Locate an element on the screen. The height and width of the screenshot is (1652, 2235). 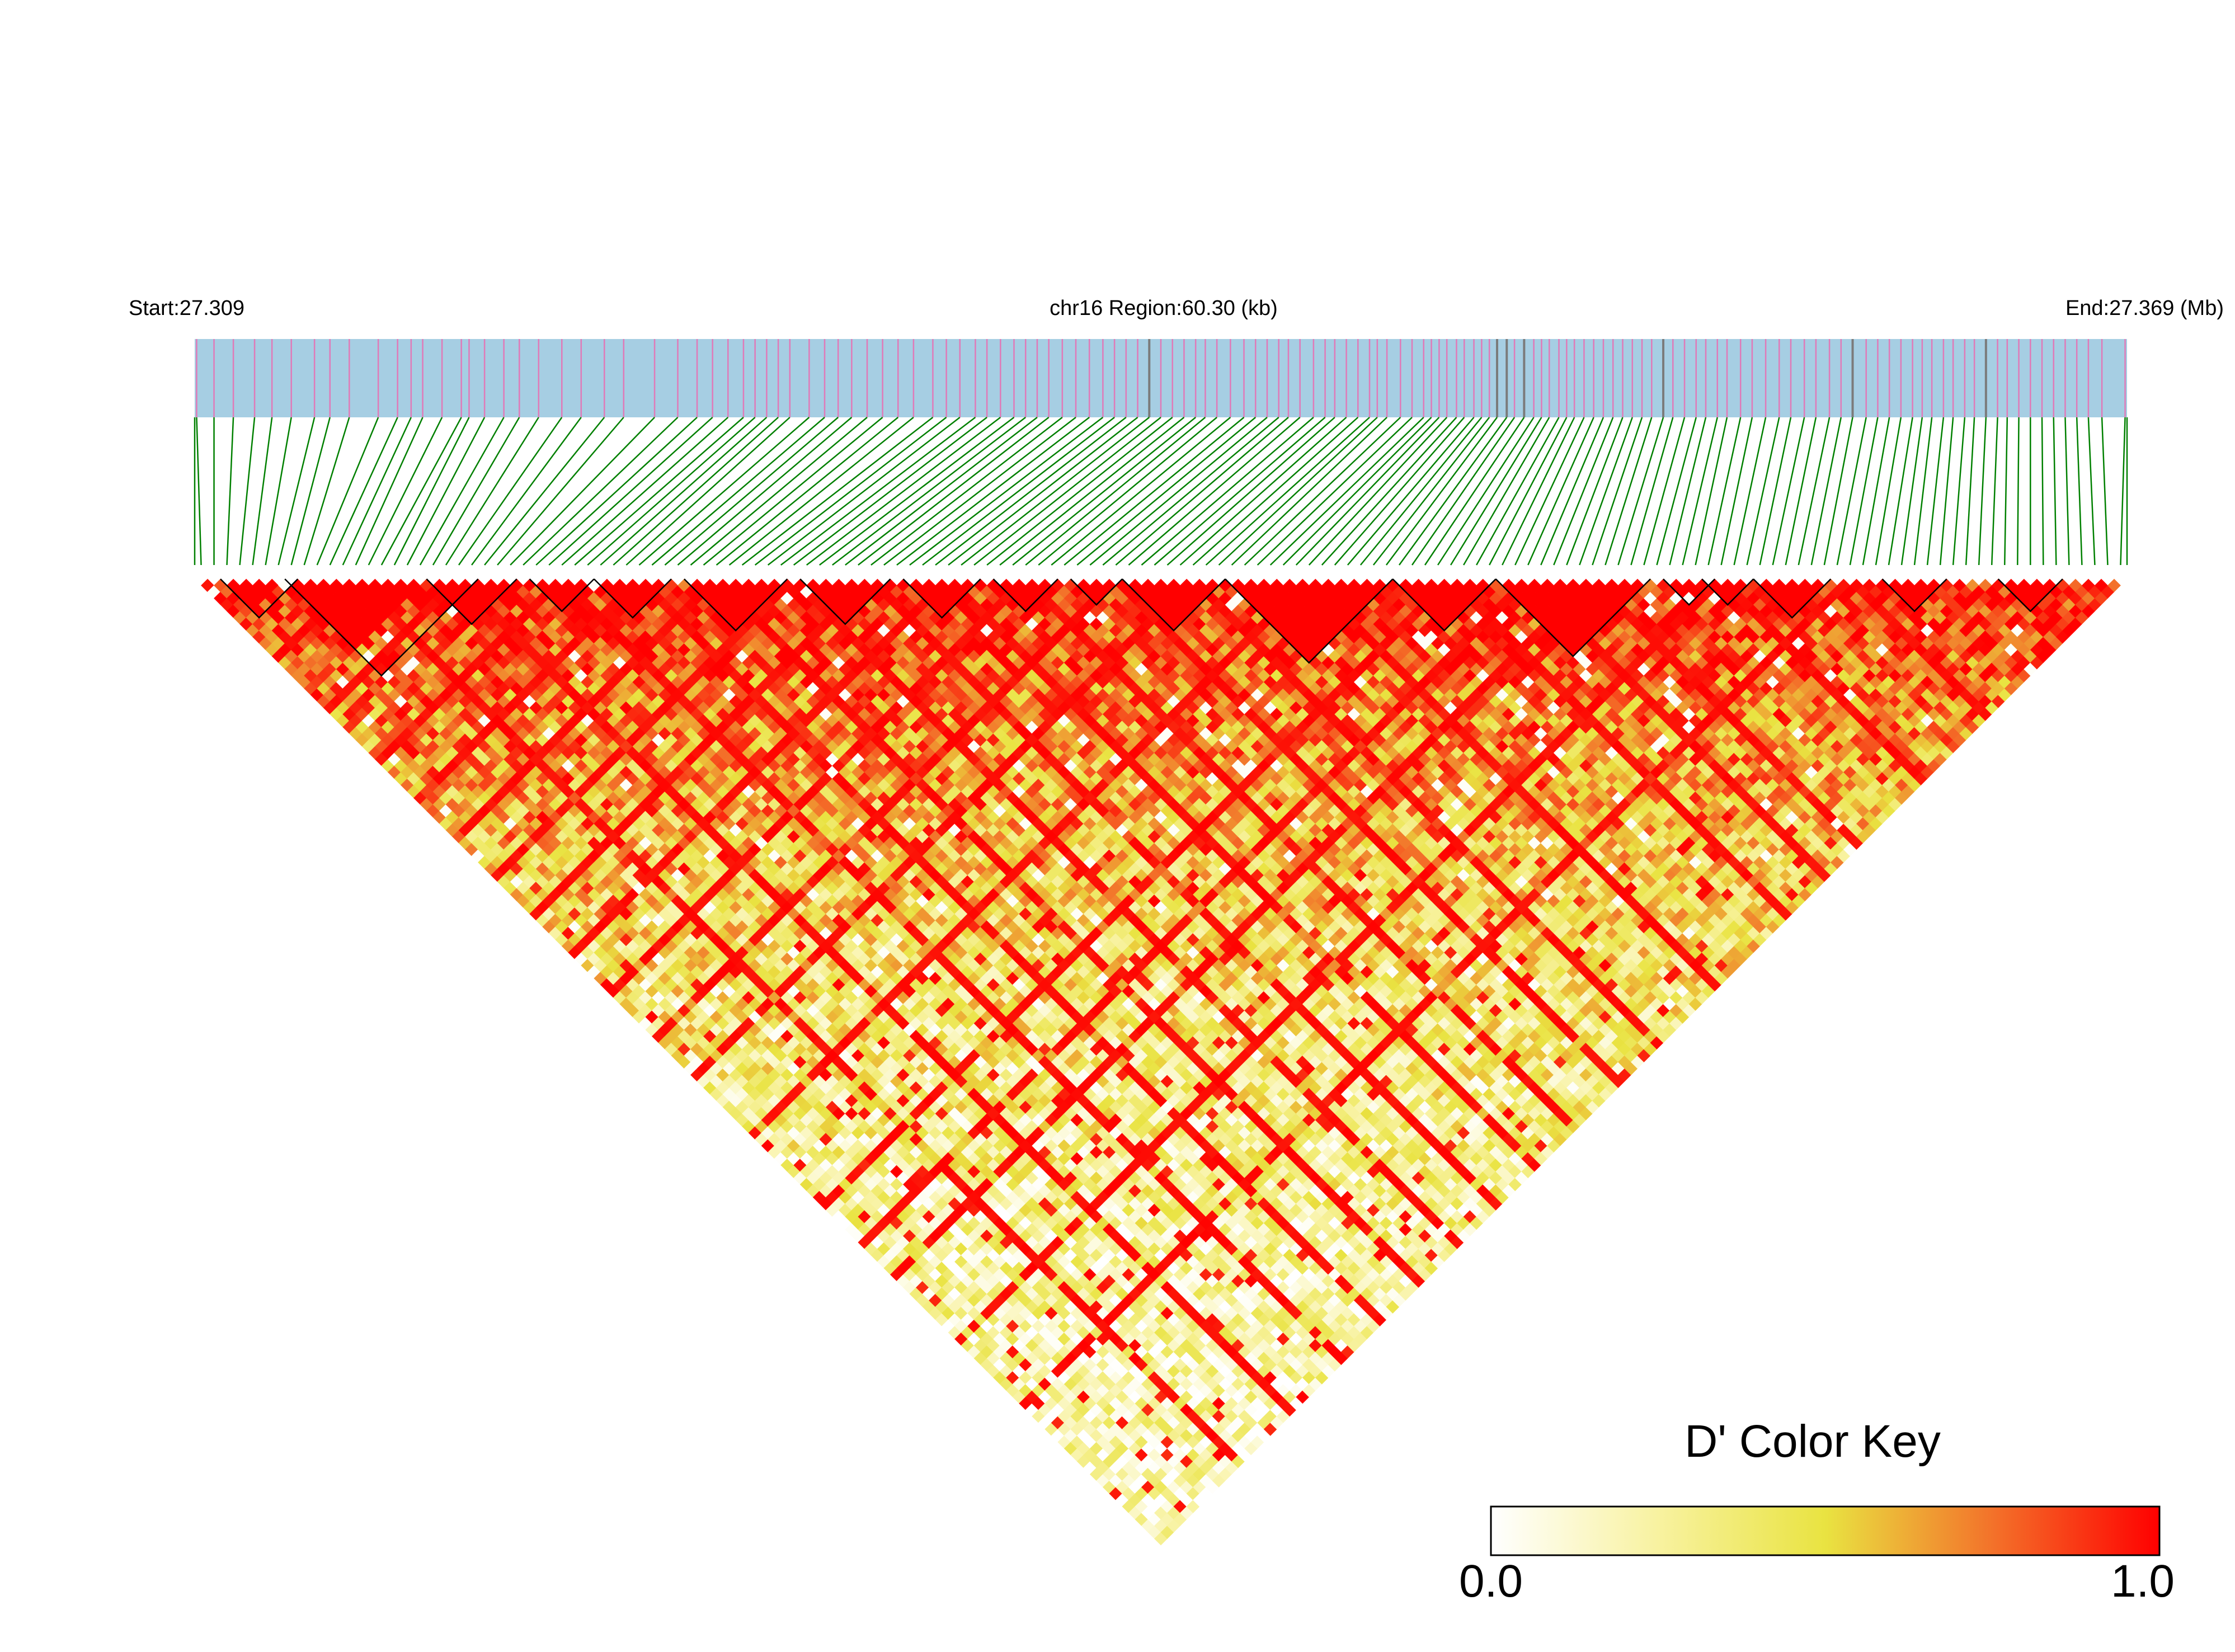
snp-marks-group is located at coordinates (1161, 378).